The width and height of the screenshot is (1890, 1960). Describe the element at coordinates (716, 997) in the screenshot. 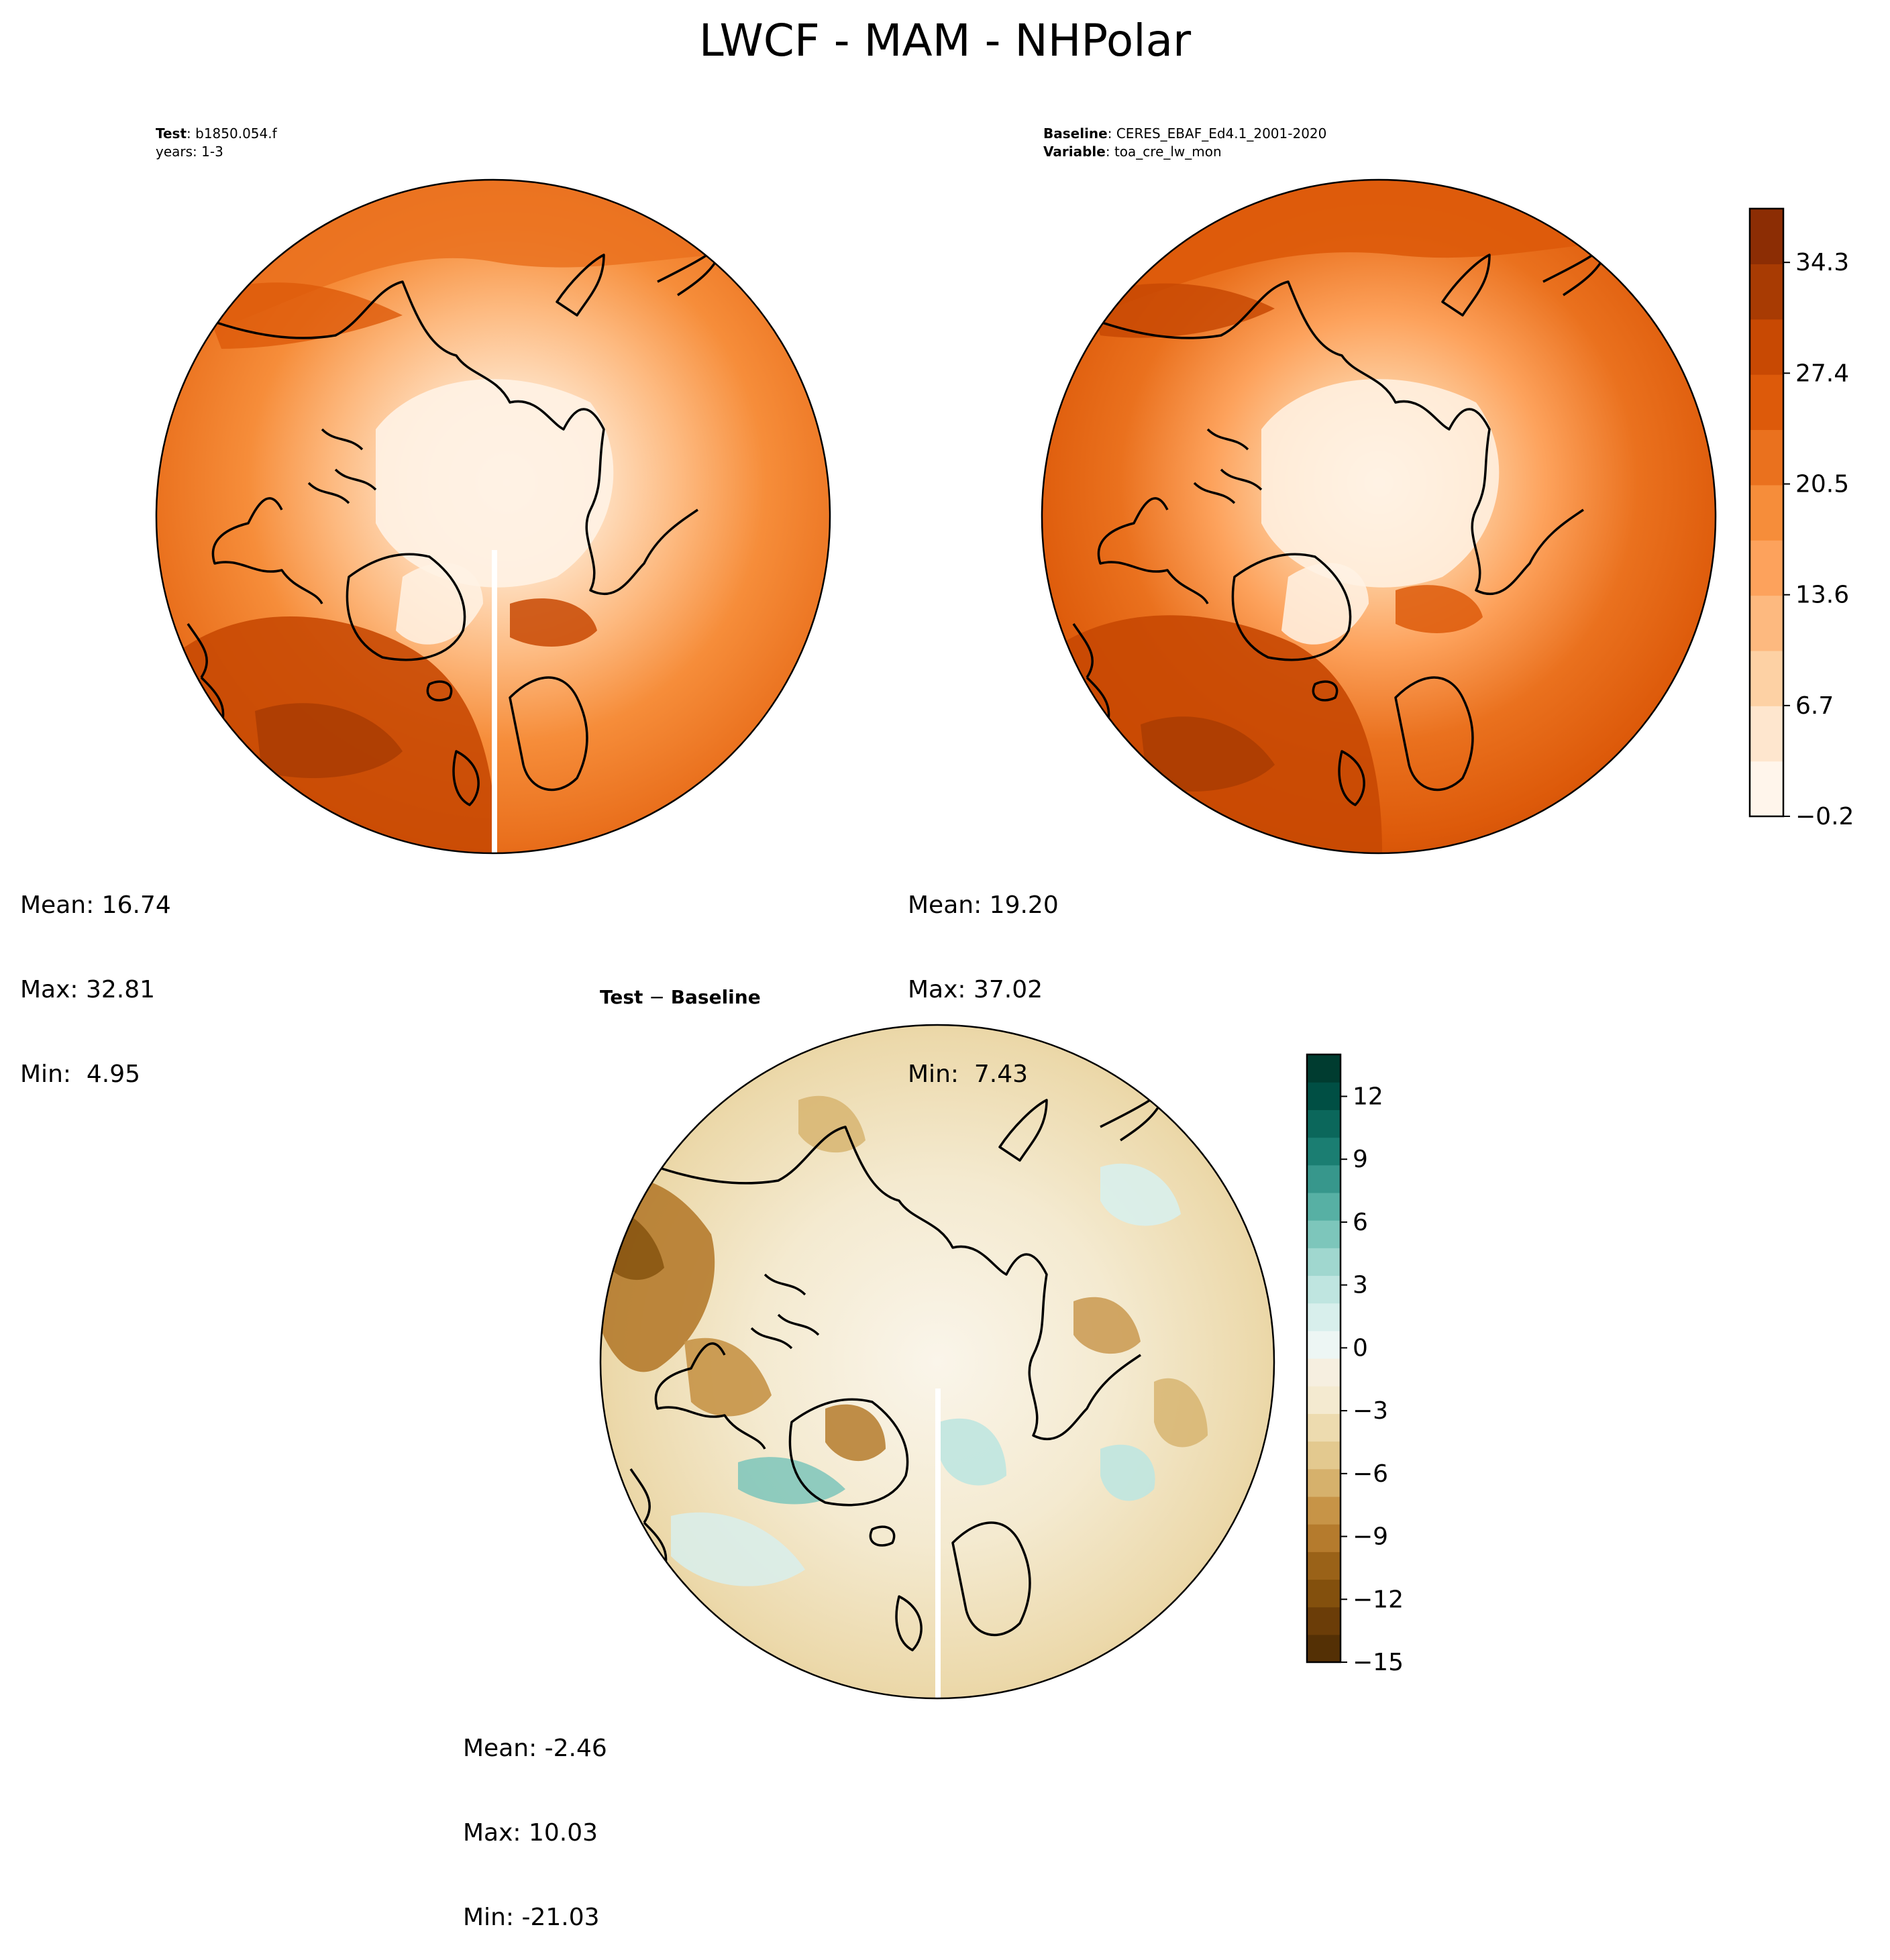

I see `diff-title-baseline: Baseline` at that location.